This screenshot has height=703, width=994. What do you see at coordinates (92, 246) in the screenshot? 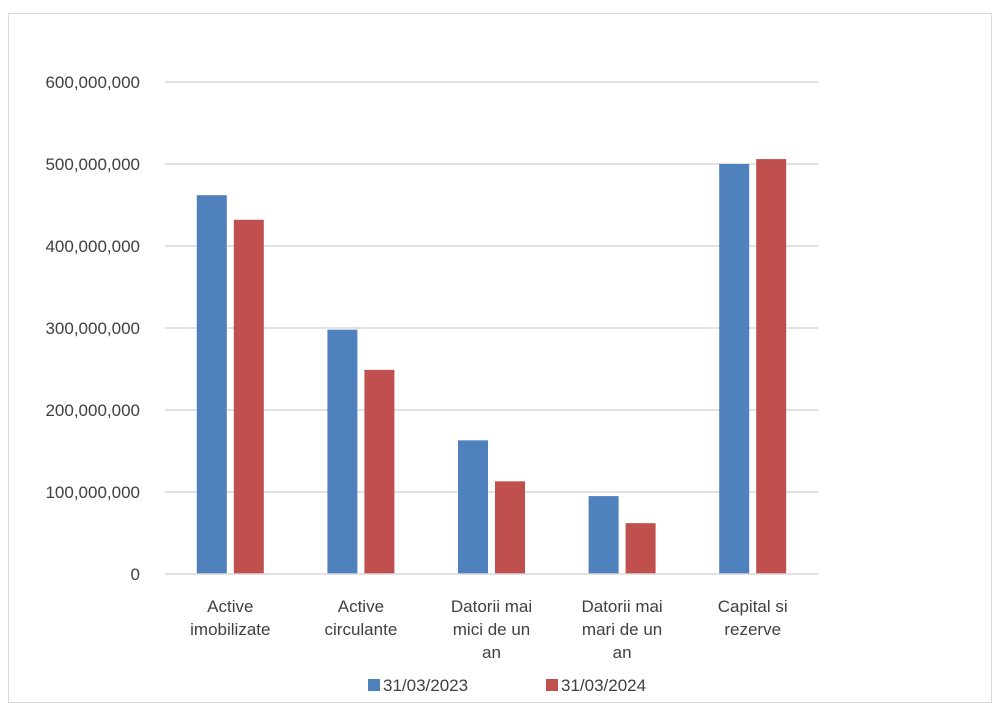
I see `y-tick-label: 400,000,000` at bounding box center [92, 246].